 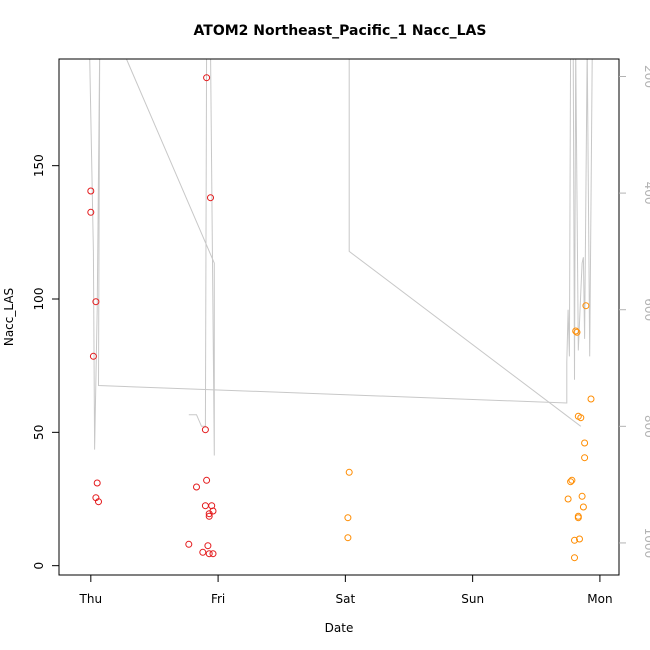 I want to click on chart-title: ATOM2 Northeast_Pacific_1 Nacc_LAS, so click(x=340, y=31).